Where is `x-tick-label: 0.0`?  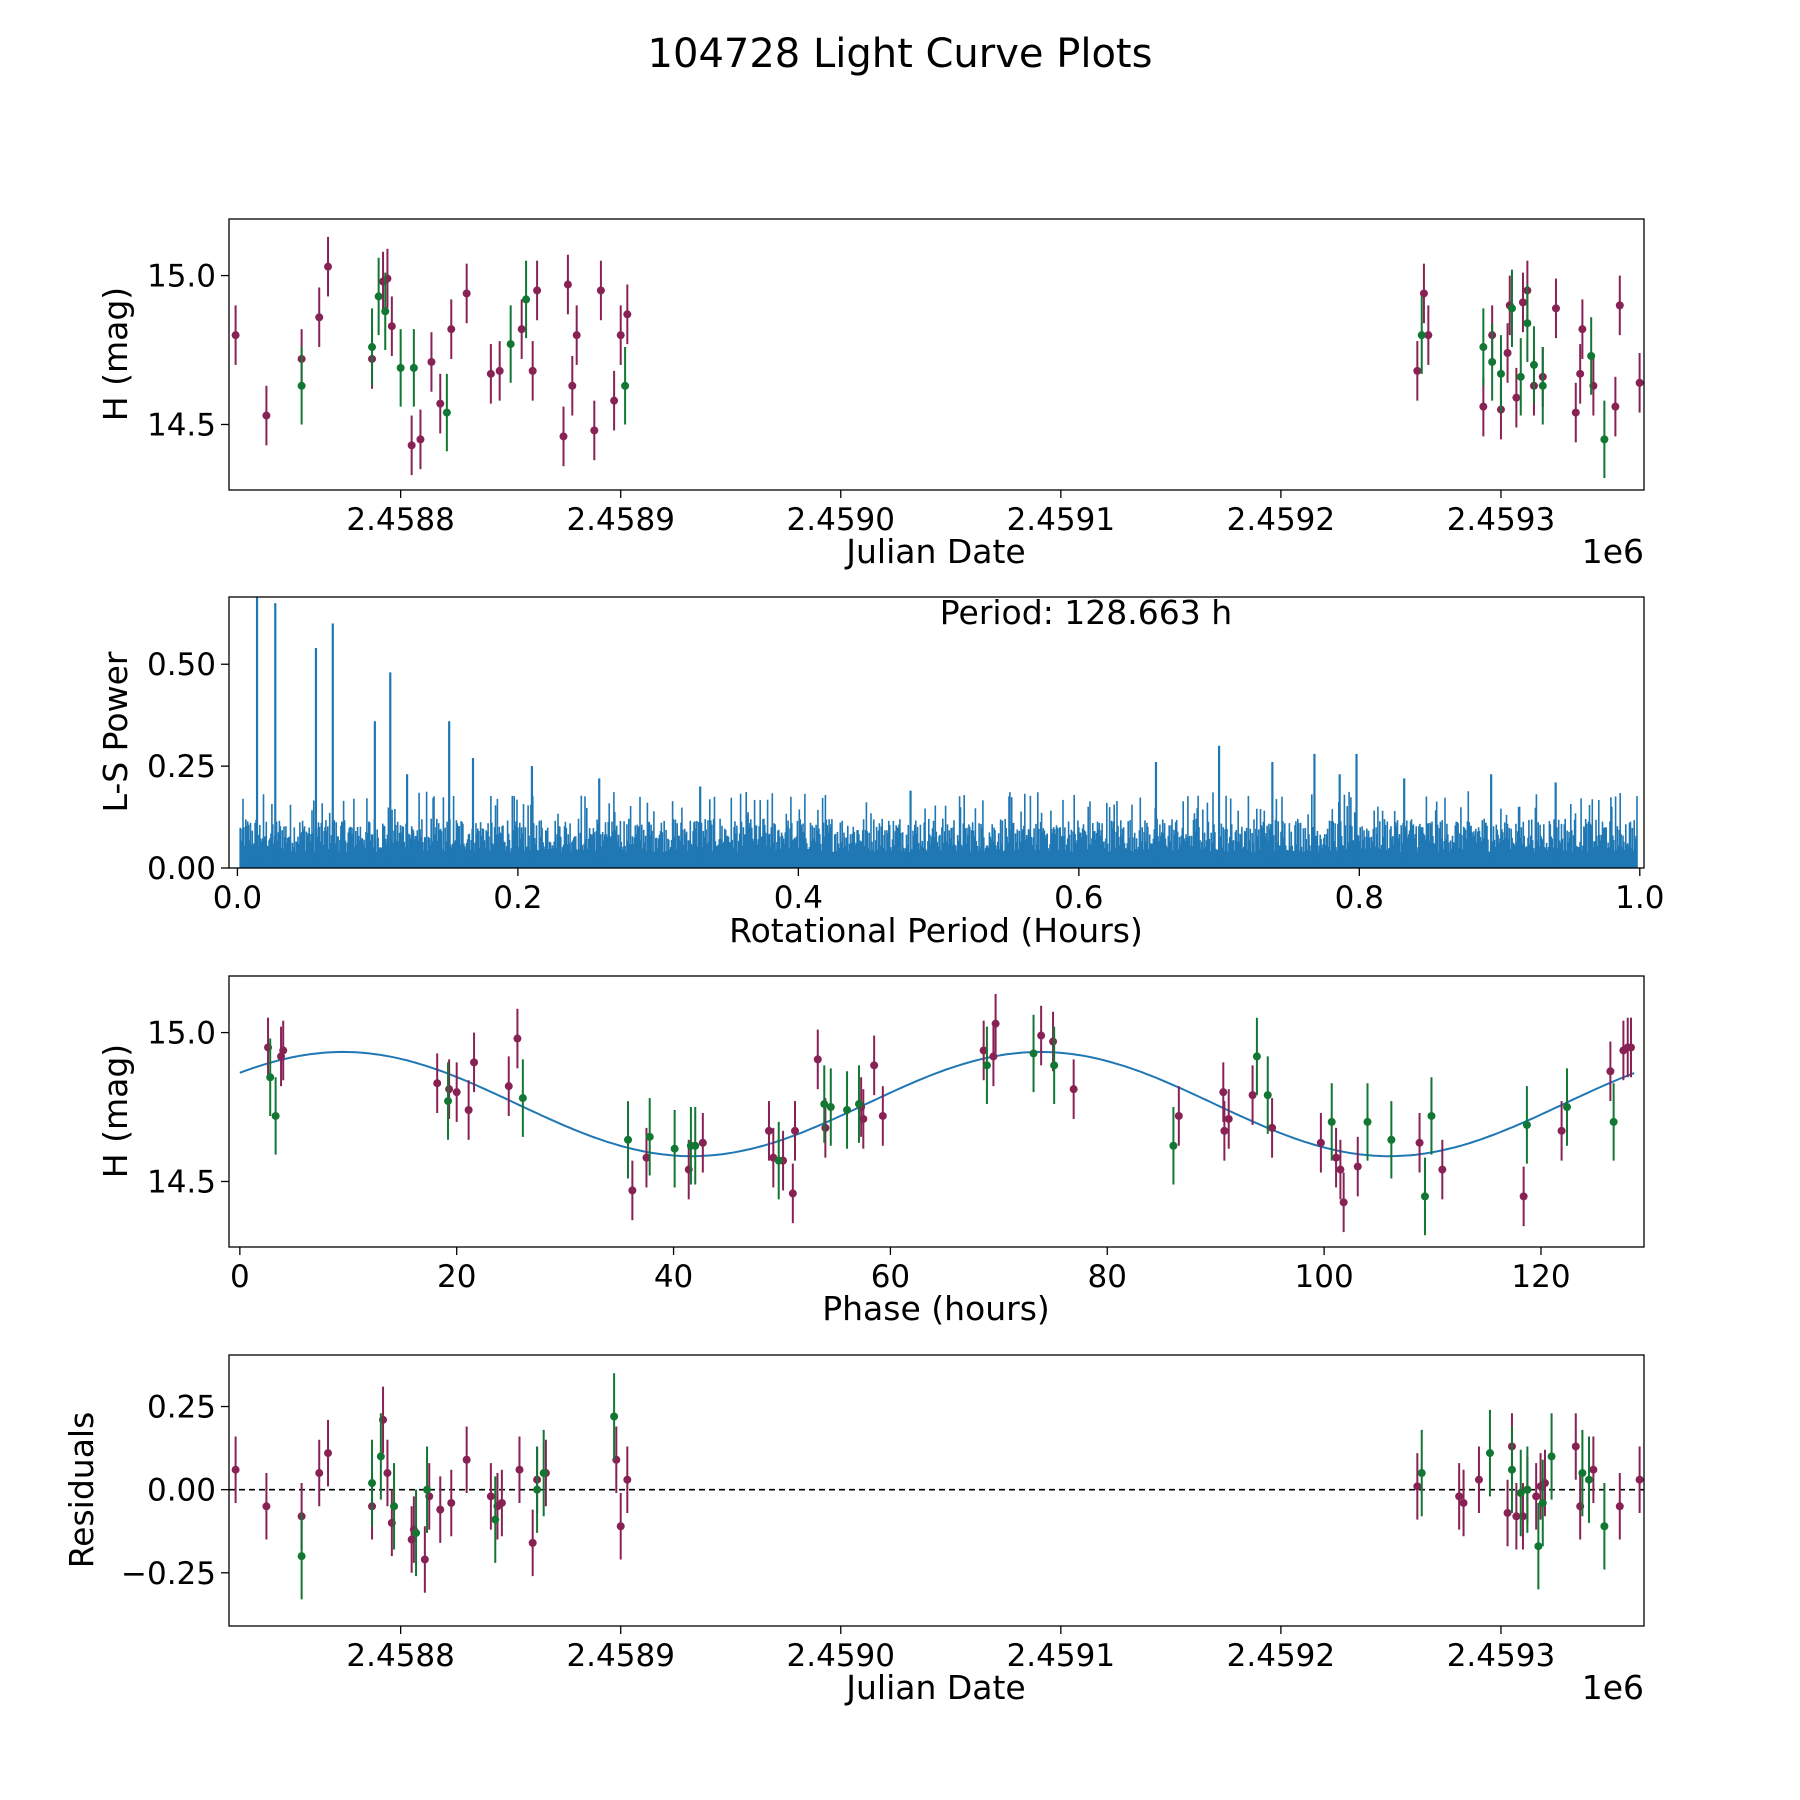 x-tick-label: 0.0 is located at coordinates (237, 898).